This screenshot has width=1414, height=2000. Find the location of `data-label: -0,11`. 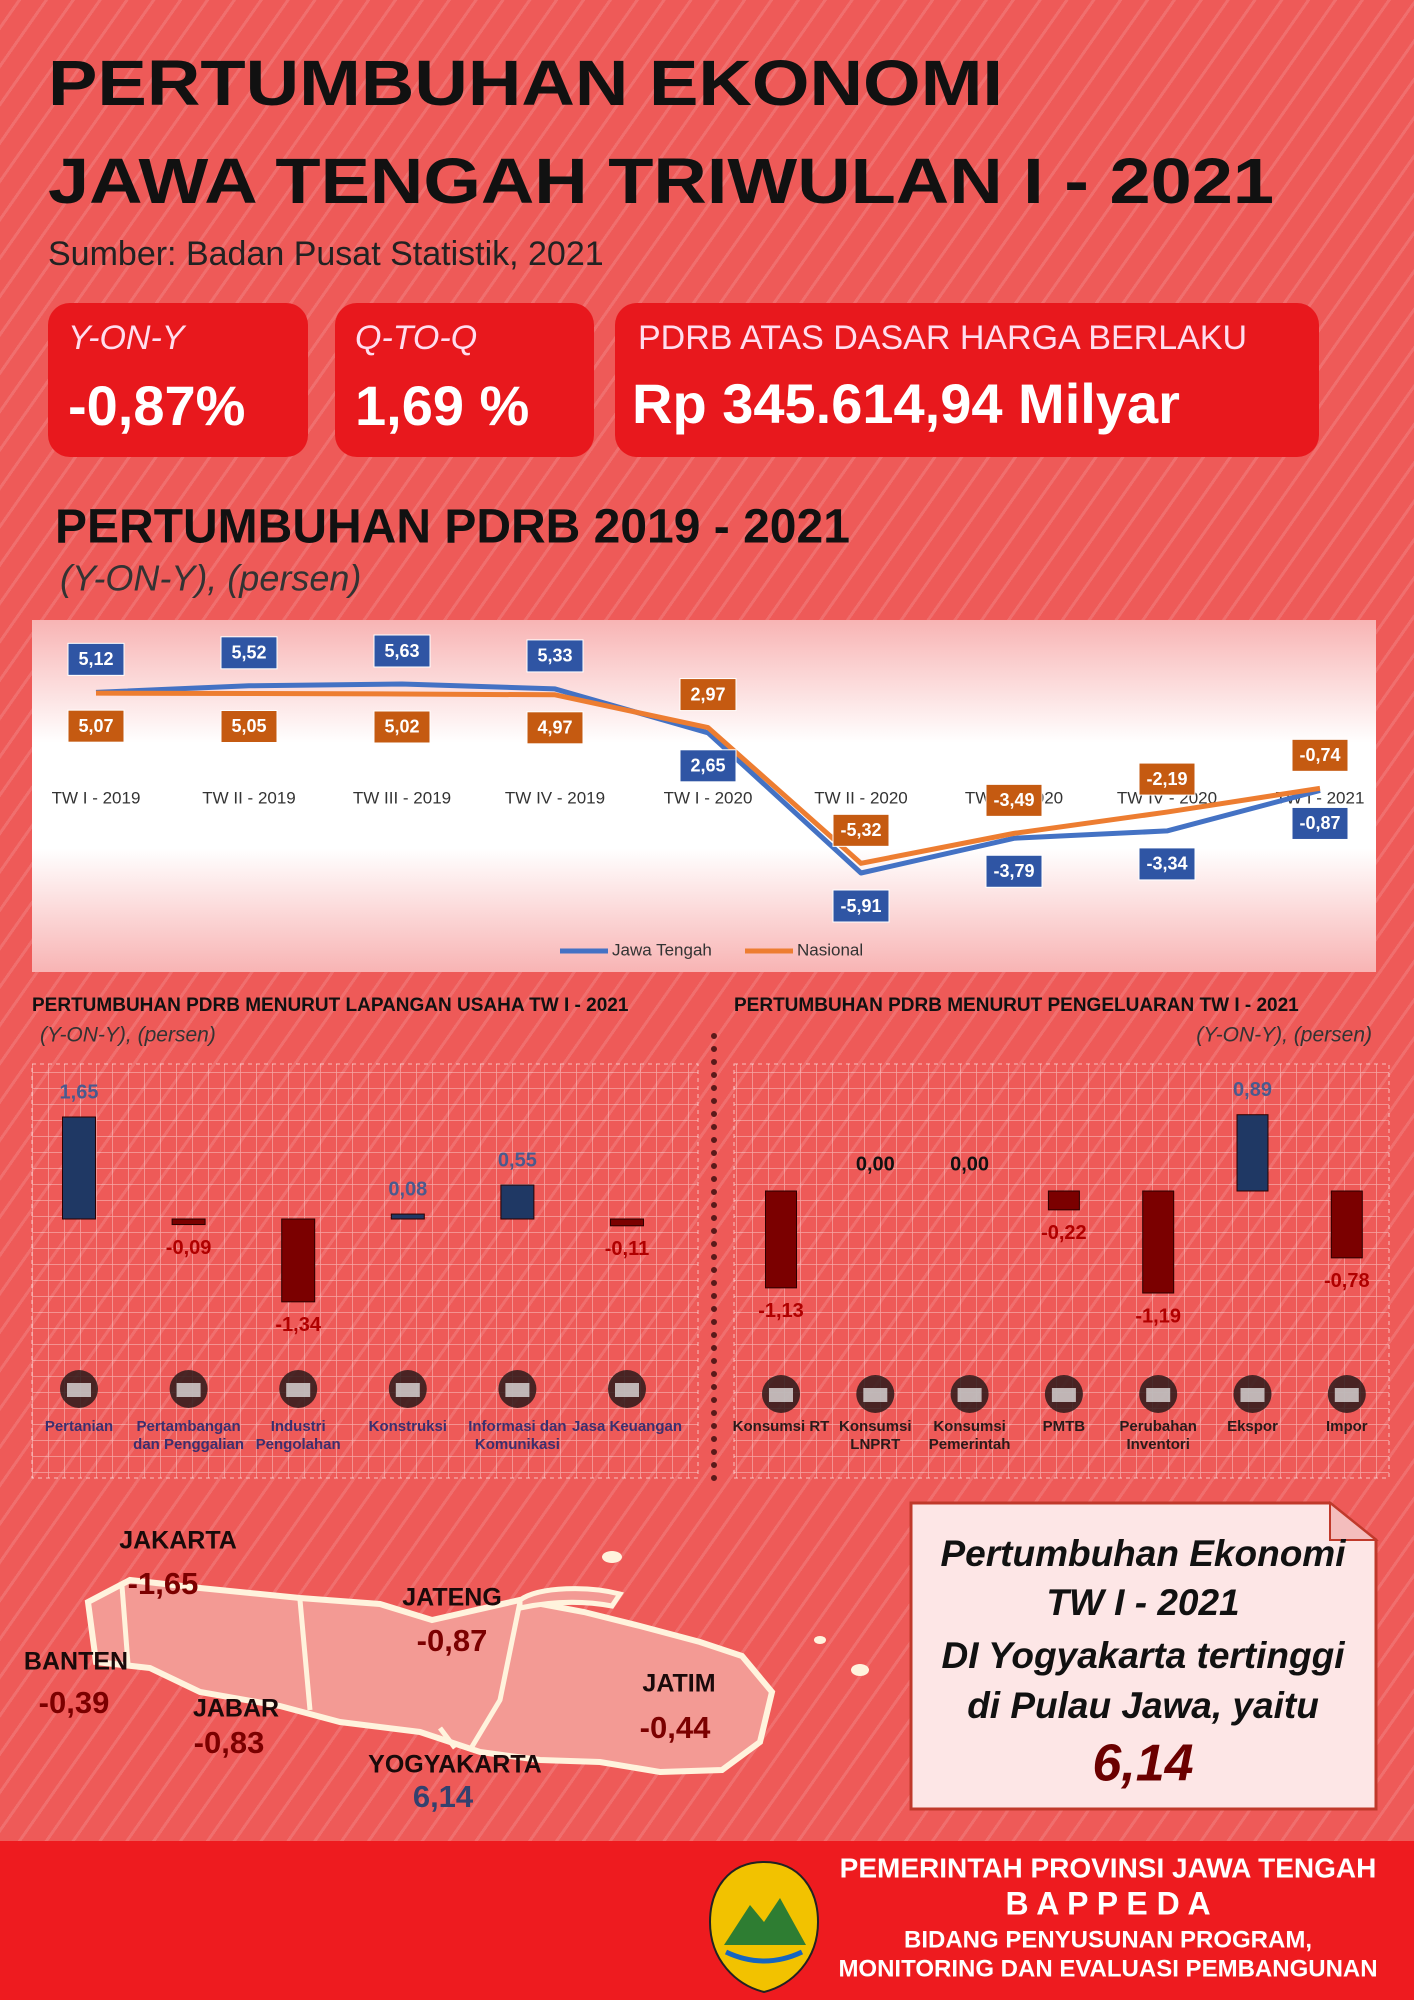

data-label: -0,11 is located at coordinates (627, 1249).